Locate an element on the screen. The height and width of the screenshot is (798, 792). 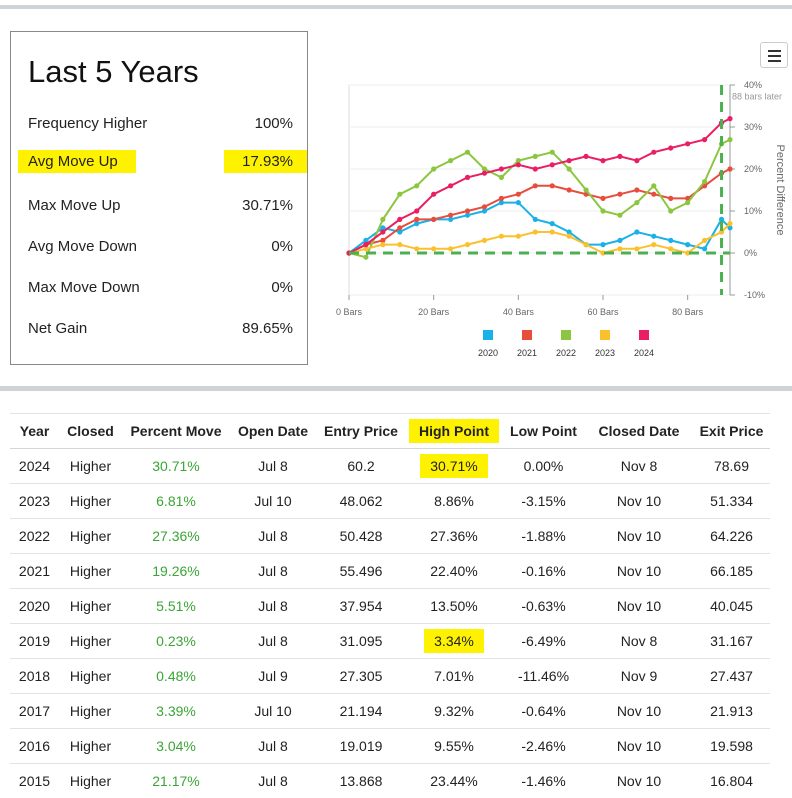
col-open-date: Open Date is located at coordinates (273, 431).